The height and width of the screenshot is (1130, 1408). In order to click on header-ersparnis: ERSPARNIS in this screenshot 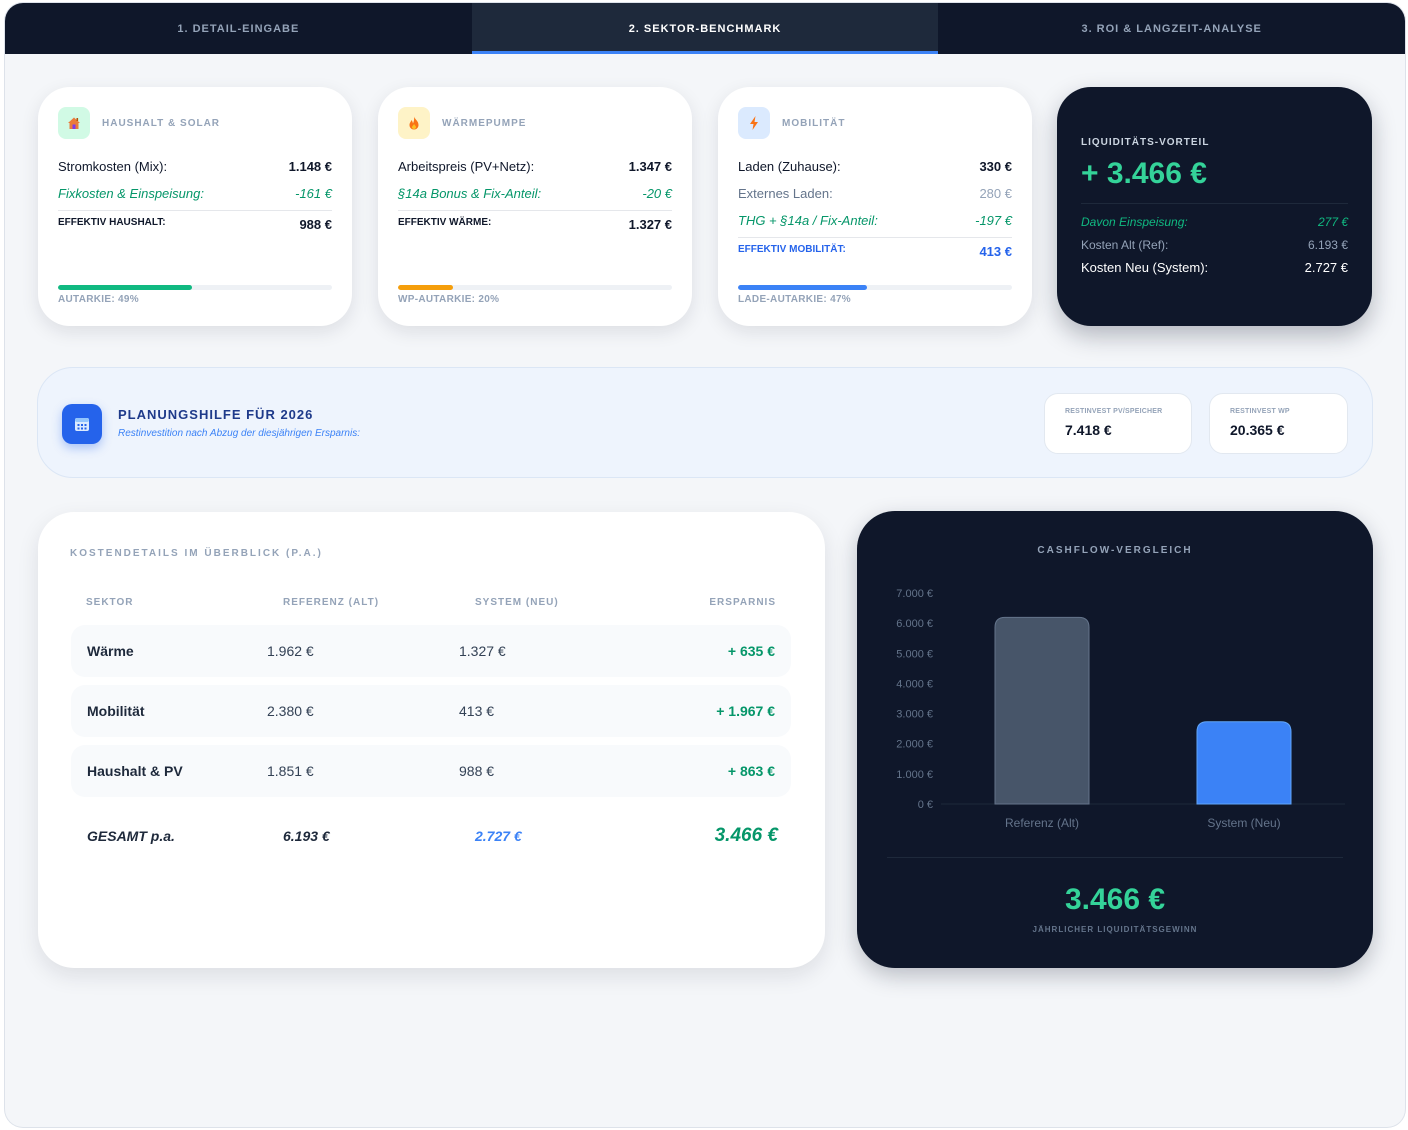, I will do `click(742, 602)`.